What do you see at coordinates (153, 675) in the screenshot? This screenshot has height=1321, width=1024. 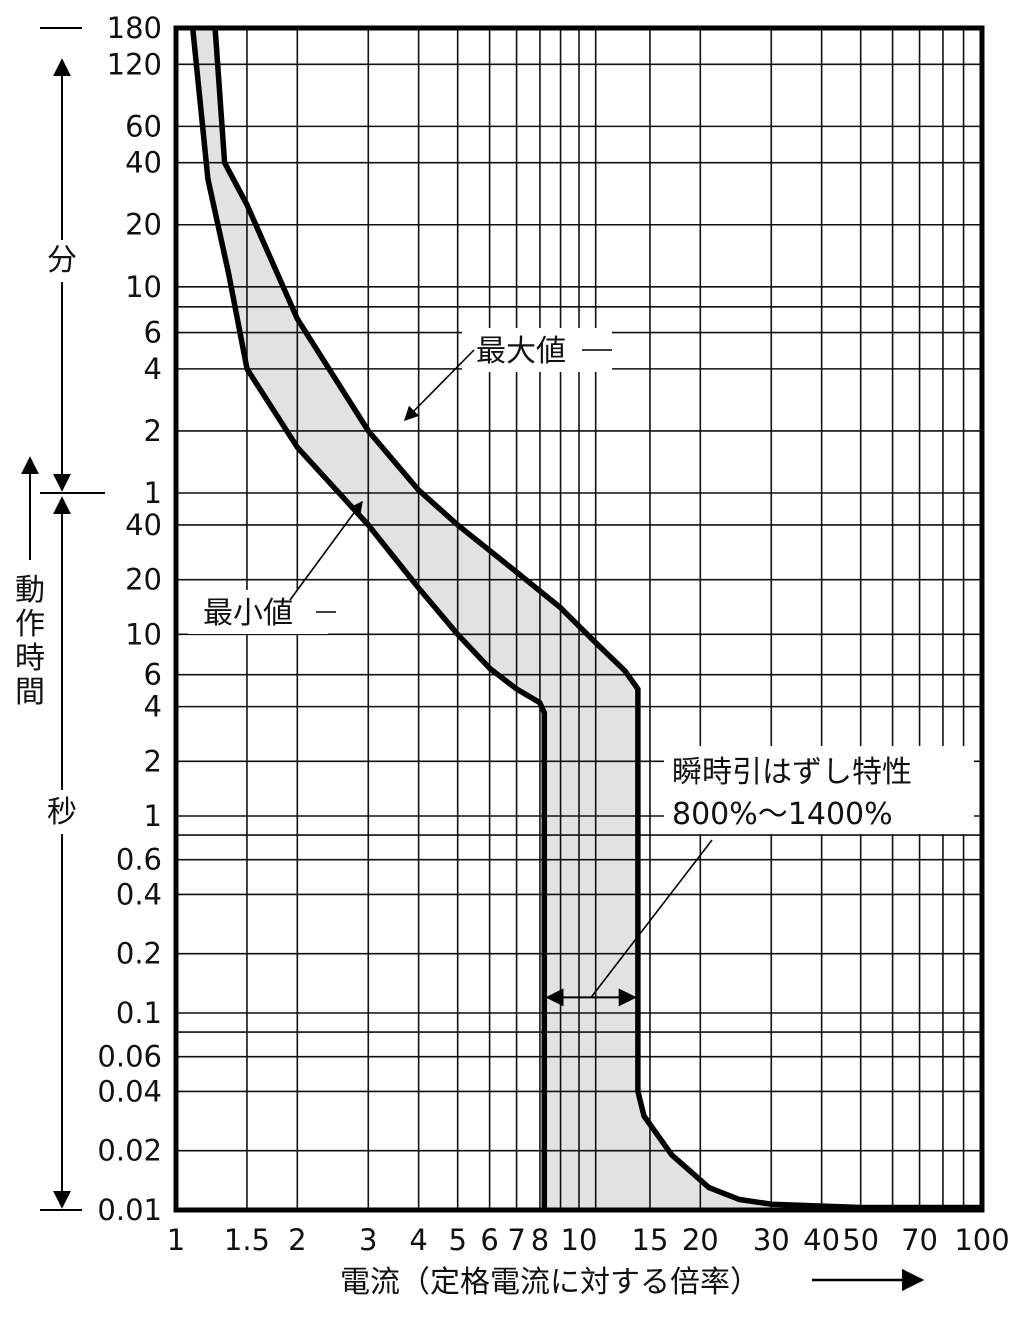 I see `y-tick-label-seconds: 6` at bounding box center [153, 675].